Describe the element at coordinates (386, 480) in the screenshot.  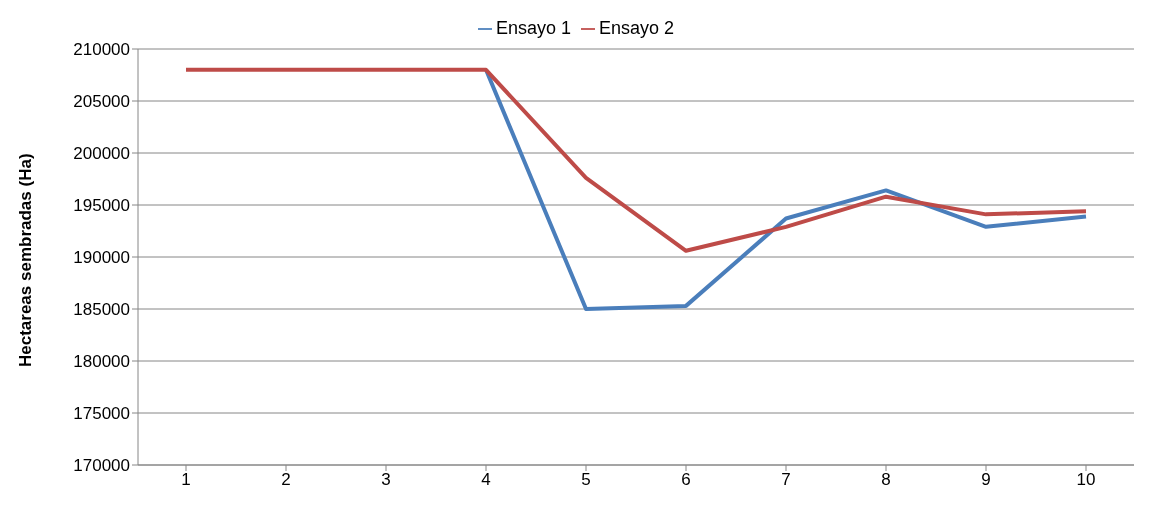
I see `x-tick-label: 3` at that location.